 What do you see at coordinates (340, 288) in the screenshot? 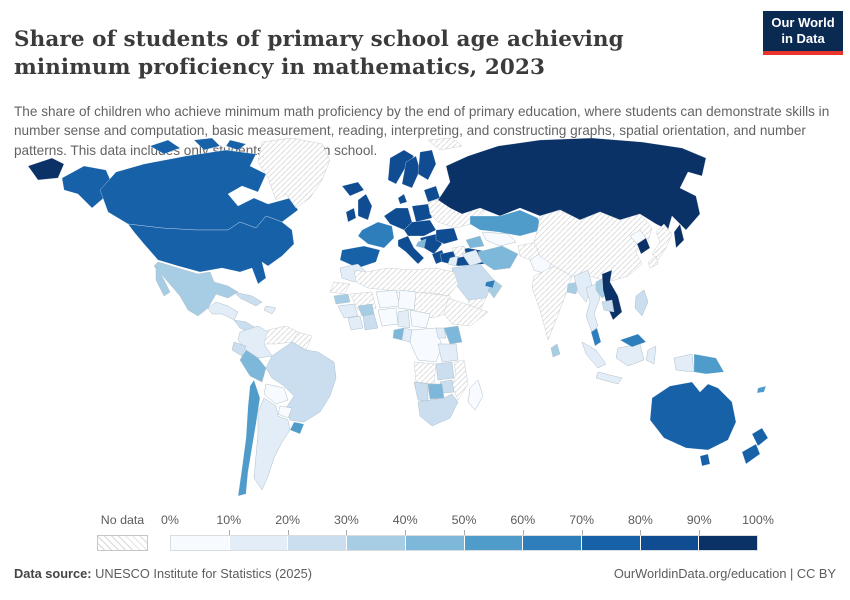
I see `country-western-sahara` at bounding box center [340, 288].